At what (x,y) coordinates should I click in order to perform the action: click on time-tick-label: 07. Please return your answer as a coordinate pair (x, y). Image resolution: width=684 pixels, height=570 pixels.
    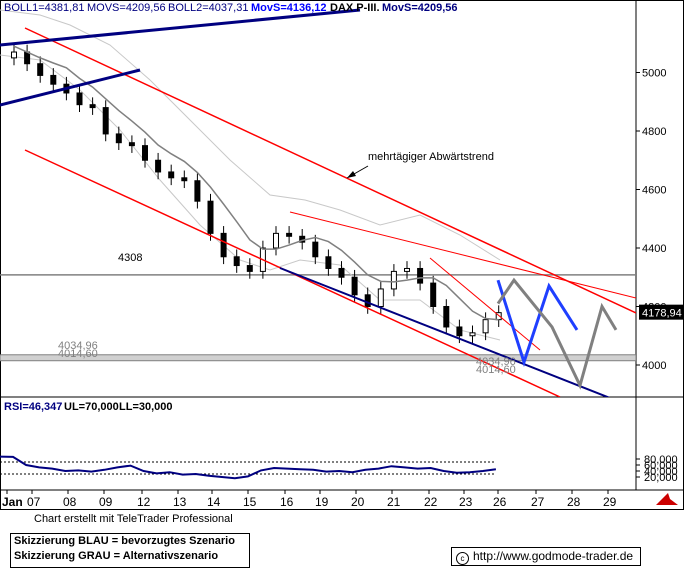
    Looking at the image, I should click on (34, 502).